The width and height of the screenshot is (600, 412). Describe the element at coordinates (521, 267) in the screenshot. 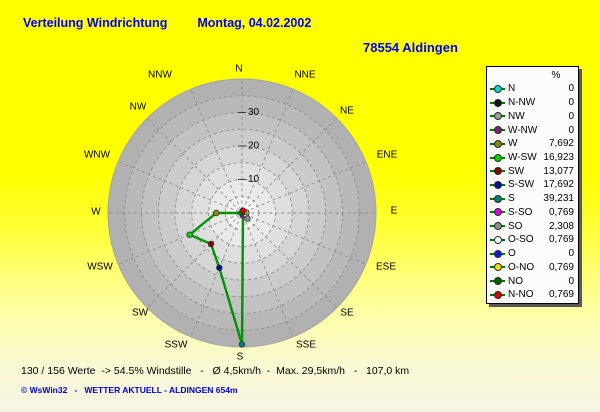

I see `legend-direction-label: O-NO` at that location.